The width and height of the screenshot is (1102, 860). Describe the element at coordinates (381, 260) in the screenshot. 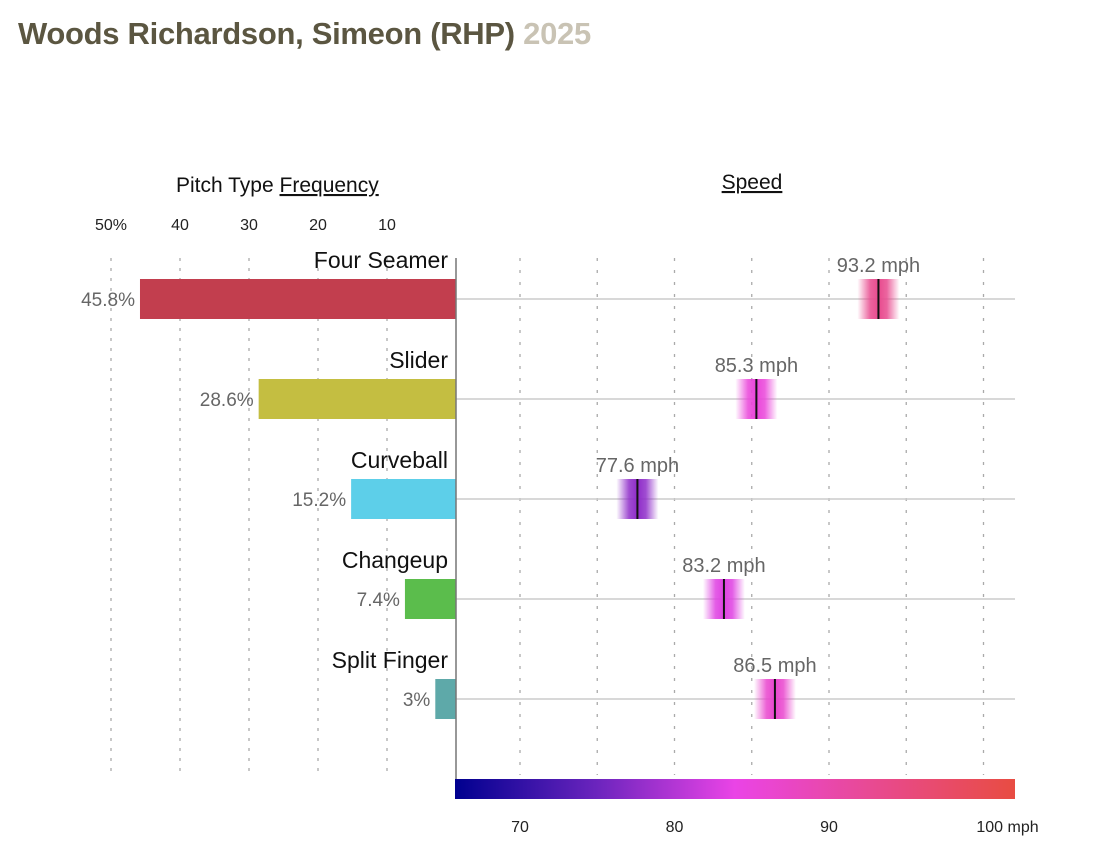

I see `pitch-type-label: Four Seamer` at that location.